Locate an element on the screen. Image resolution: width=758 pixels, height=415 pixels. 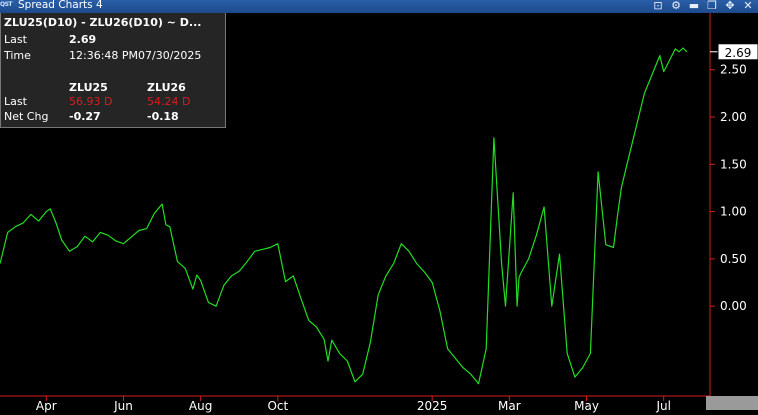
y-tick-label: 1.00 is located at coordinates (733, 212).